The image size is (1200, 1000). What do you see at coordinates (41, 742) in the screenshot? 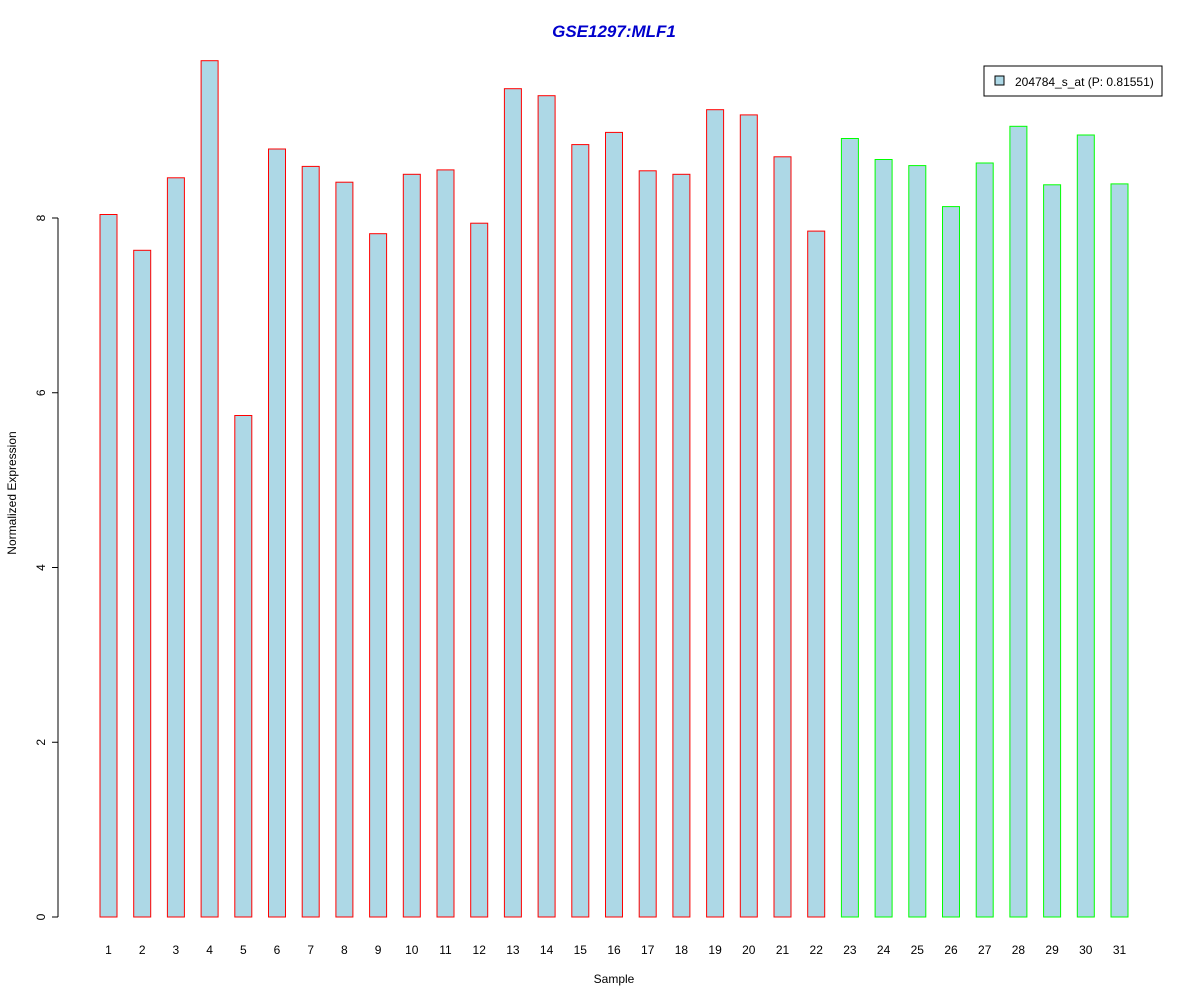
I see `y-tick-label: 2` at bounding box center [41, 742].